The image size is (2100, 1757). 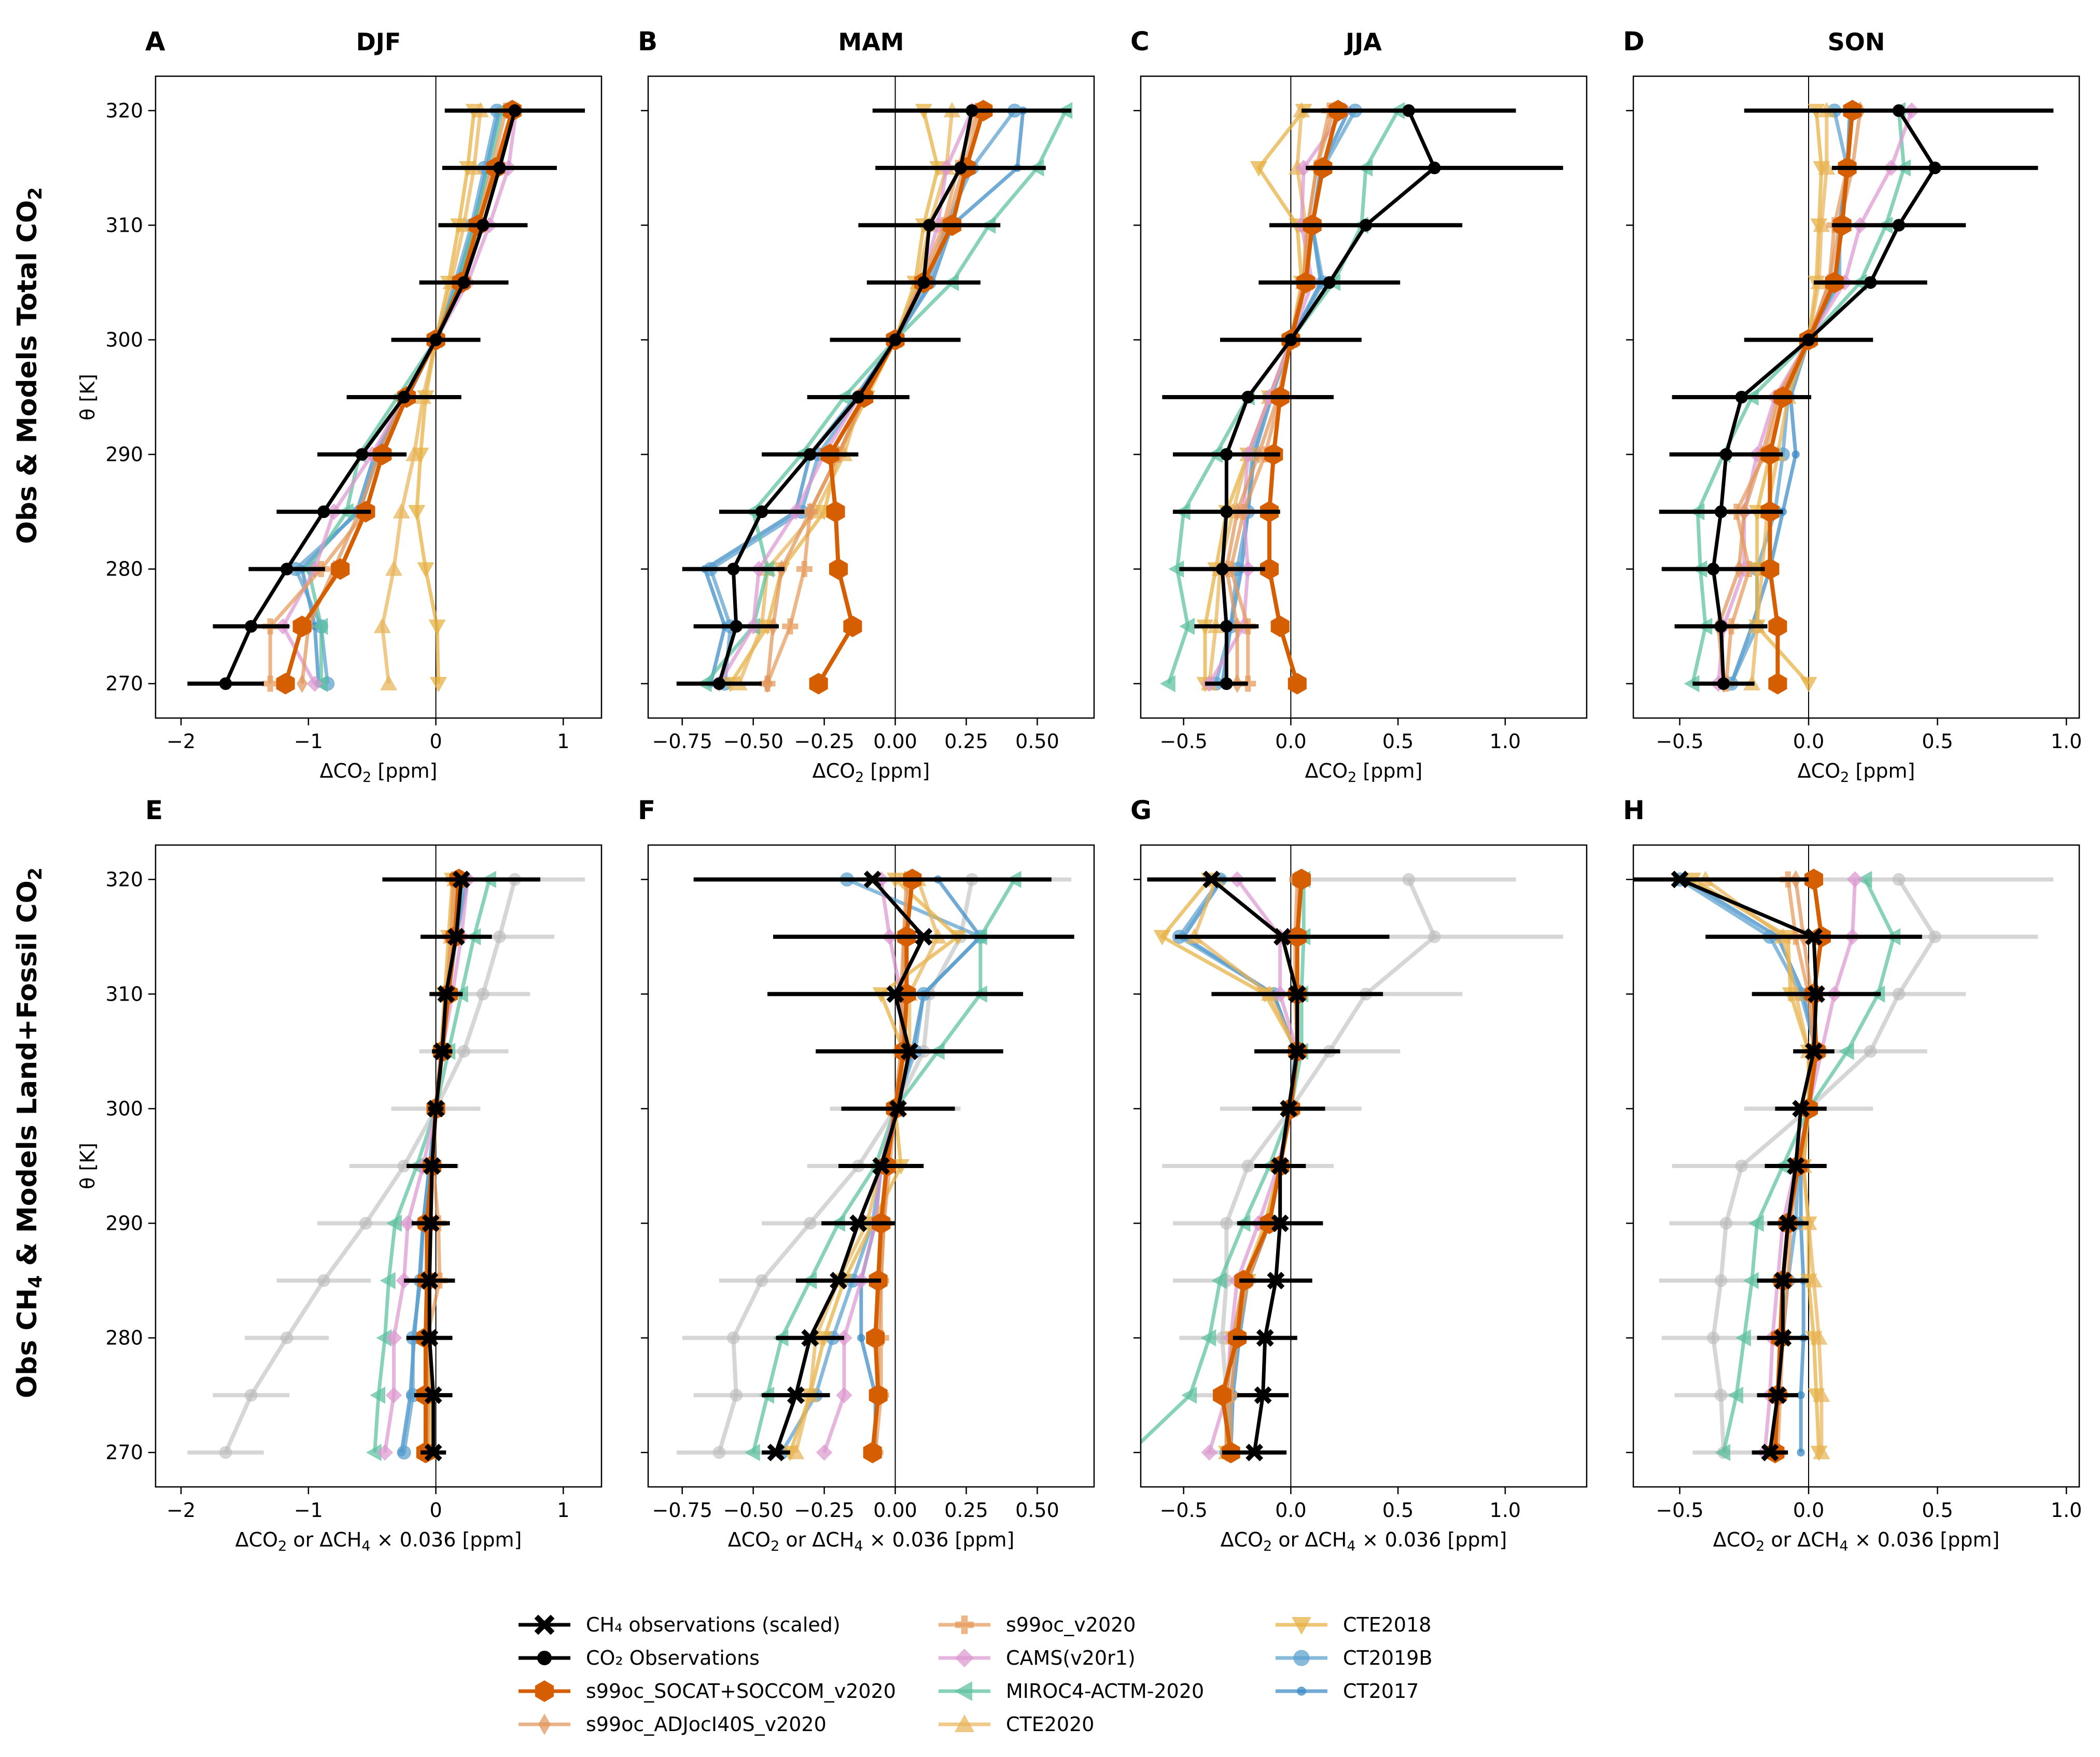 I want to click on x-tick-label: −1, so click(x=308, y=741).